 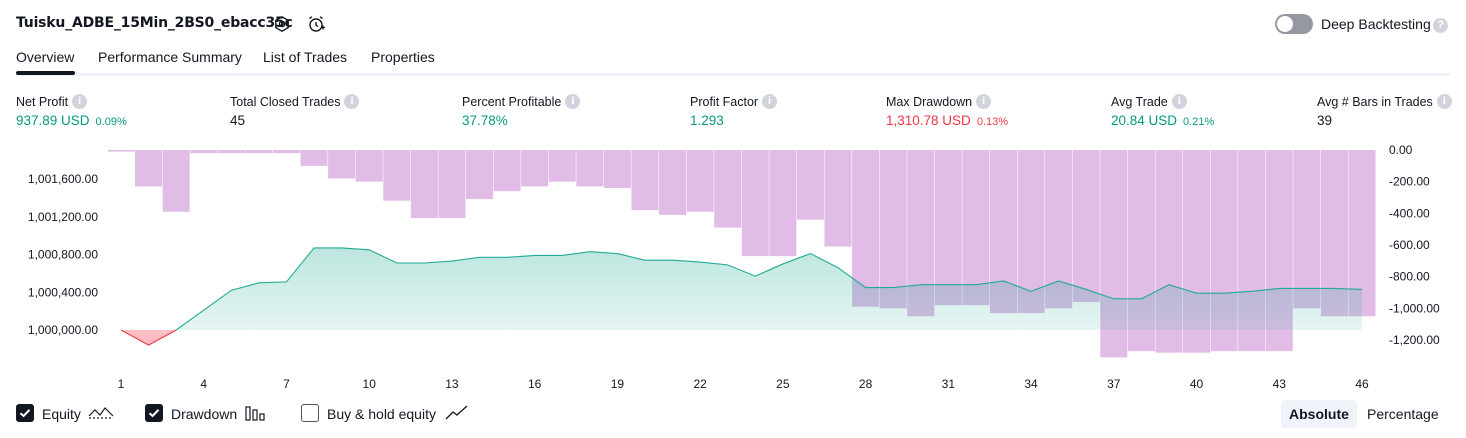 What do you see at coordinates (310, 413) in the screenshot?
I see `buy-hold-checkbox` at bounding box center [310, 413].